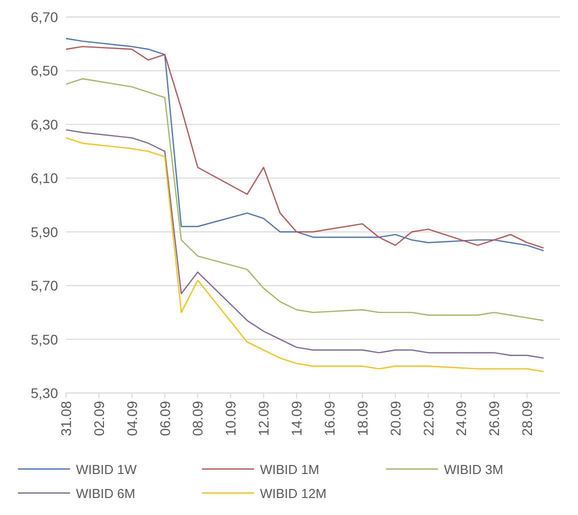  Describe the element at coordinates (107, 469) in the screenshot. I see `legend-label: WIBID 1W` at that location.